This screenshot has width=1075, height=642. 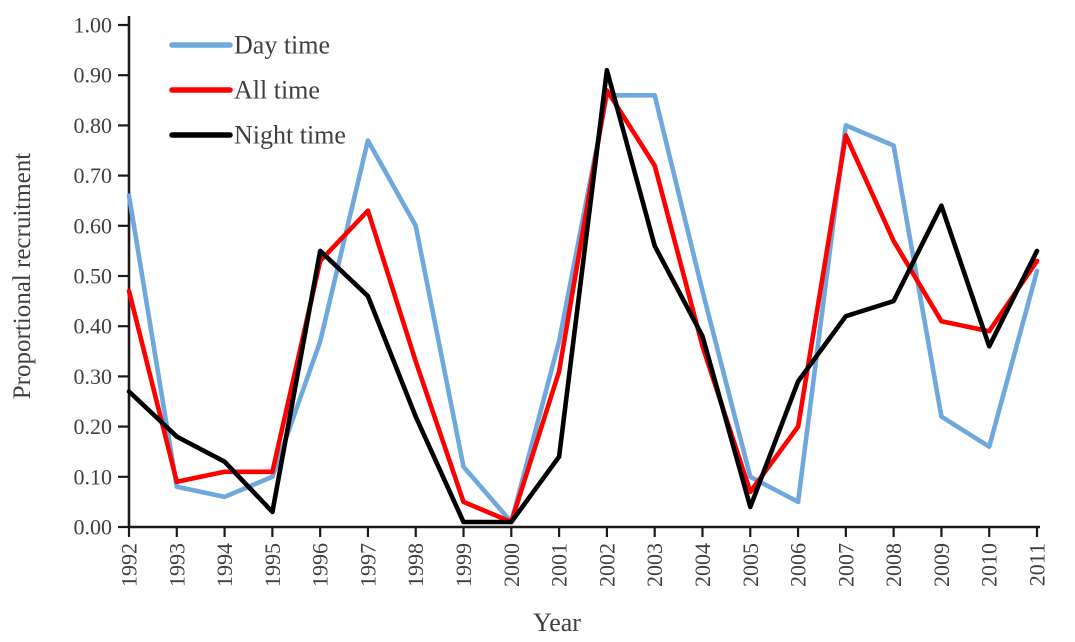 What do you see at coordinates (22, 276) in the screenshot?
I see `y-axis-title: Proportional recruitment` at bounding box center [22, 276].